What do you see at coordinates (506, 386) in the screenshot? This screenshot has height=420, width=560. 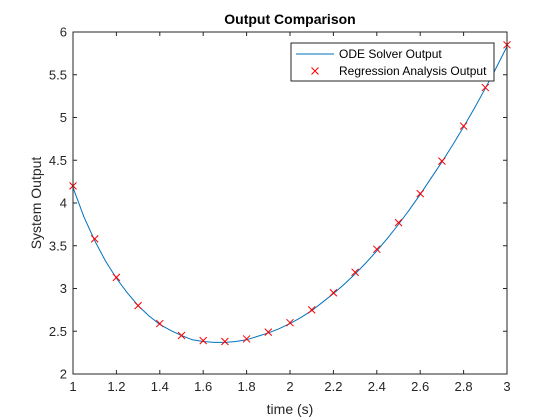 I see `x-tick-label: 3` at bounding box center [506, 386].